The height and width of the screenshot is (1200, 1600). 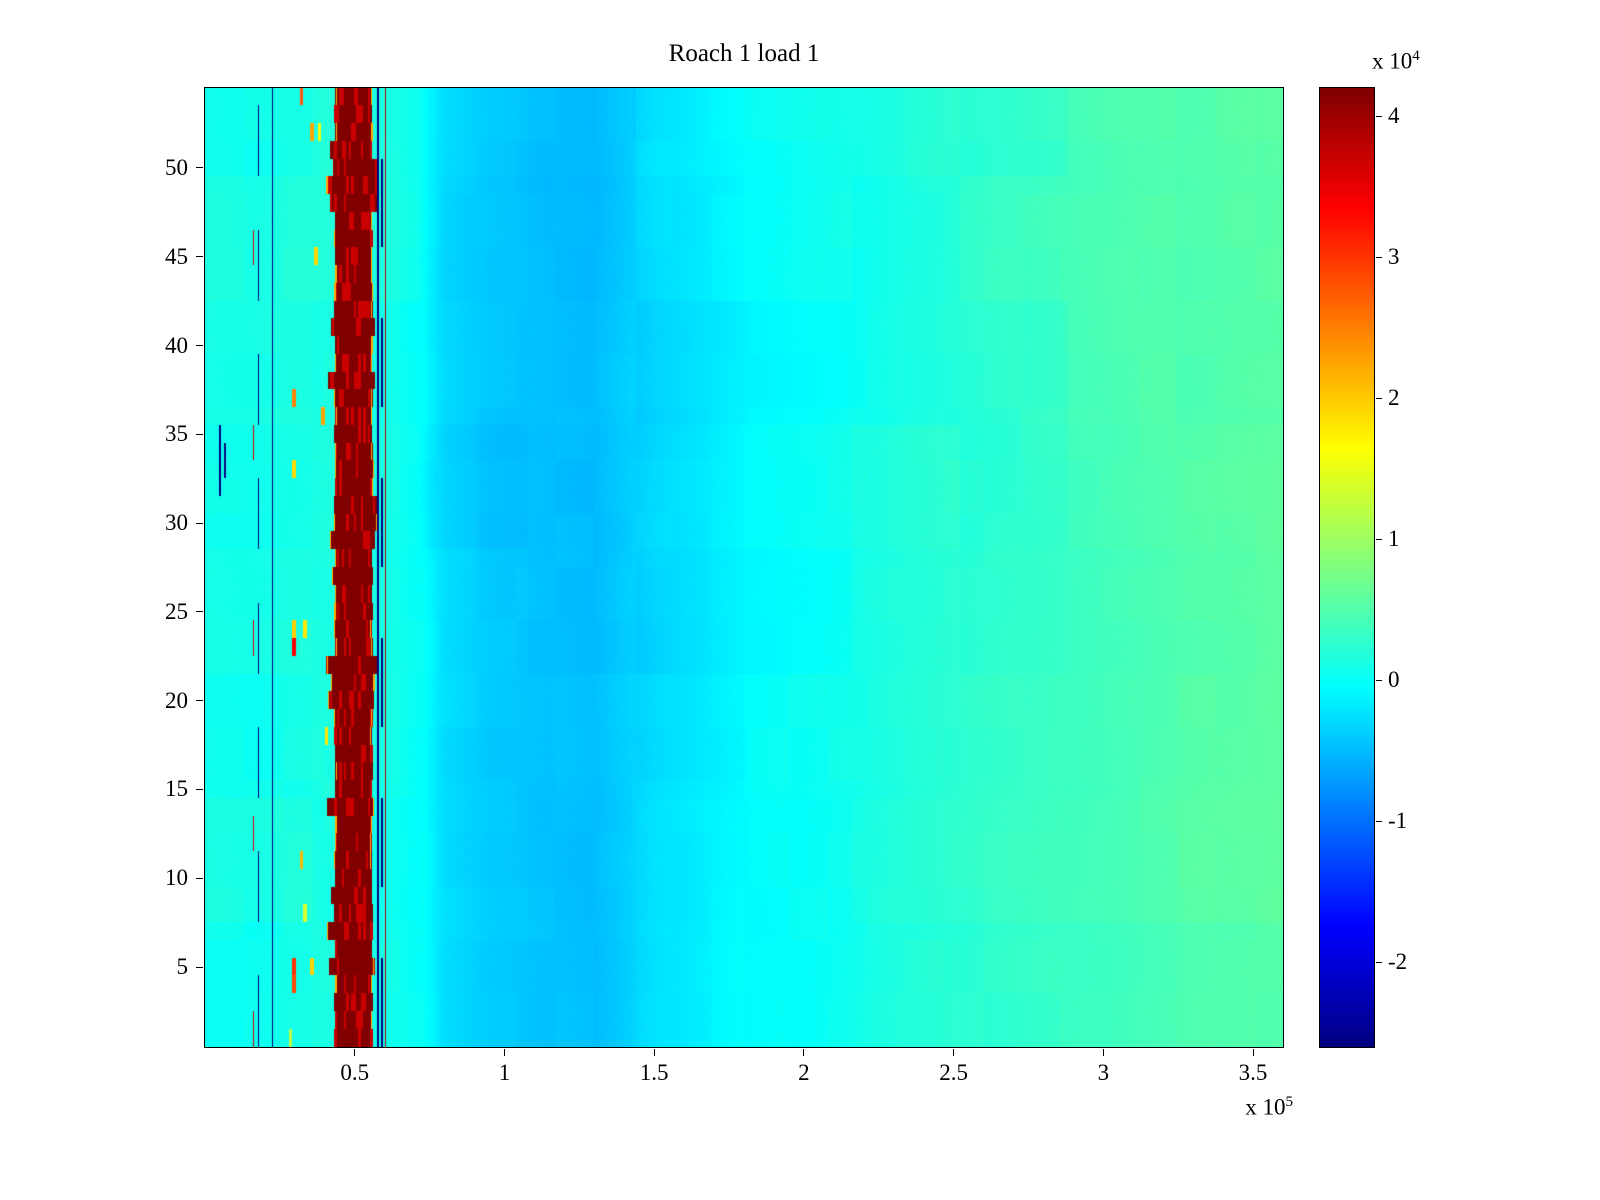 What do you see at coordinates (176, 878) in the screenshot?
I see `y-tick-label: 10` at bounding box center [176, 878].